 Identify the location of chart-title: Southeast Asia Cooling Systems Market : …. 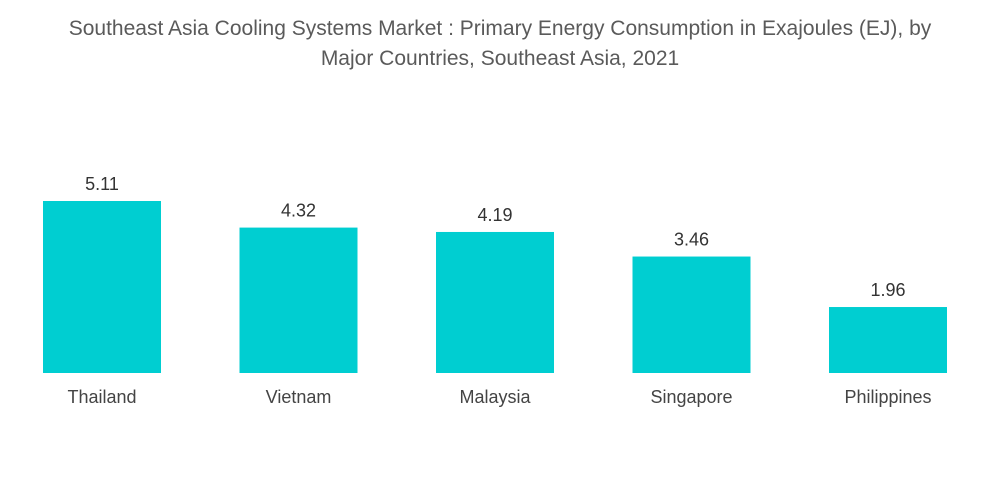
(500, 44).